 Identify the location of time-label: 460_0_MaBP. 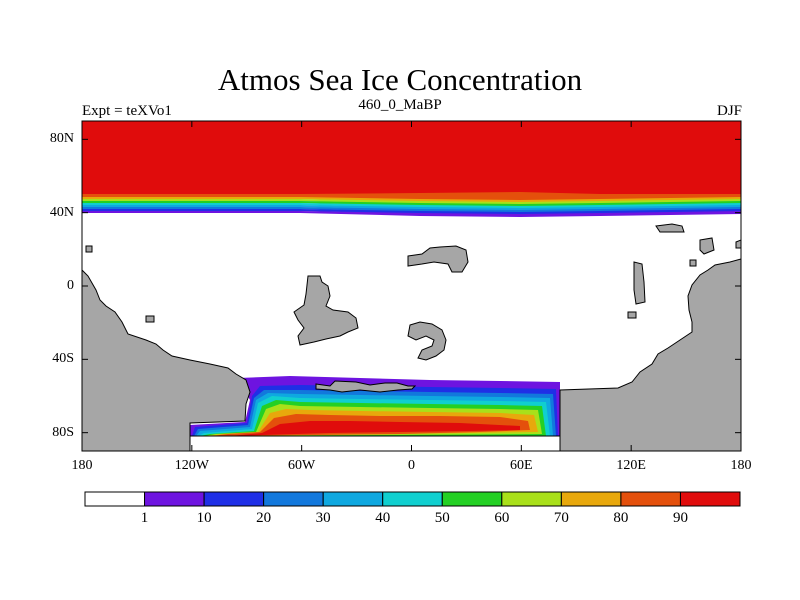
(400, 105).